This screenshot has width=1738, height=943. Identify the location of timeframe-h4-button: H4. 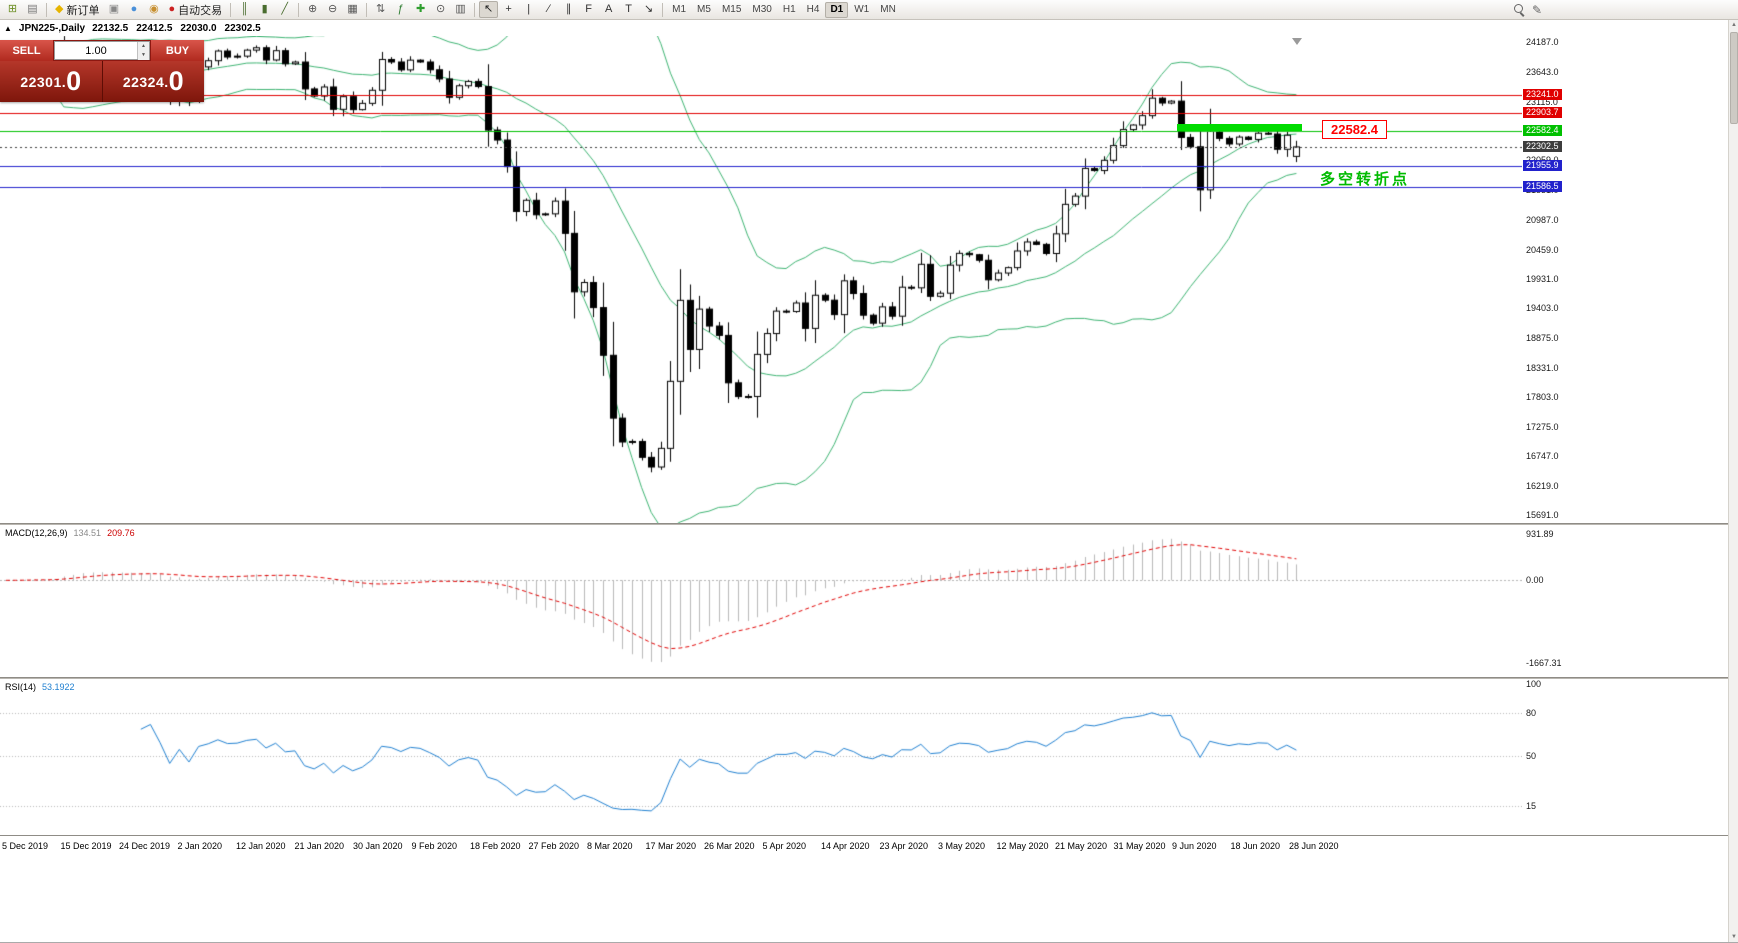
(813, 9).